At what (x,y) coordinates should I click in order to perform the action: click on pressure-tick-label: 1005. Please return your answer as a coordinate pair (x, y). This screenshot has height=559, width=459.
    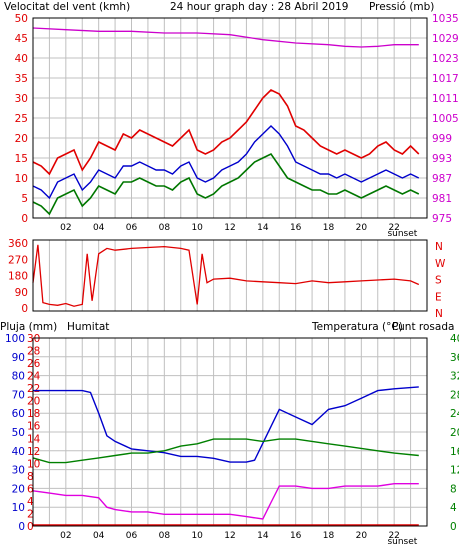
    Looking at the image, I should click on (445, 119).